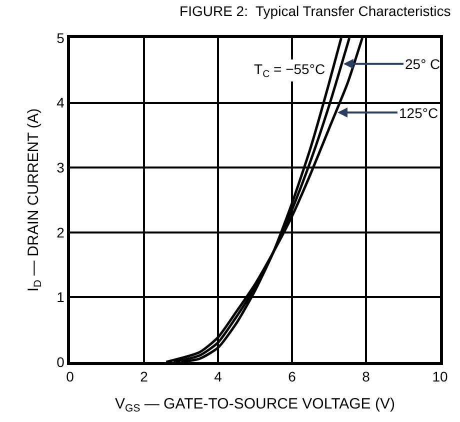 The width and height of the screenshot is (460, 422). I want to click on x-tick-label: 2, so click(144, 376).